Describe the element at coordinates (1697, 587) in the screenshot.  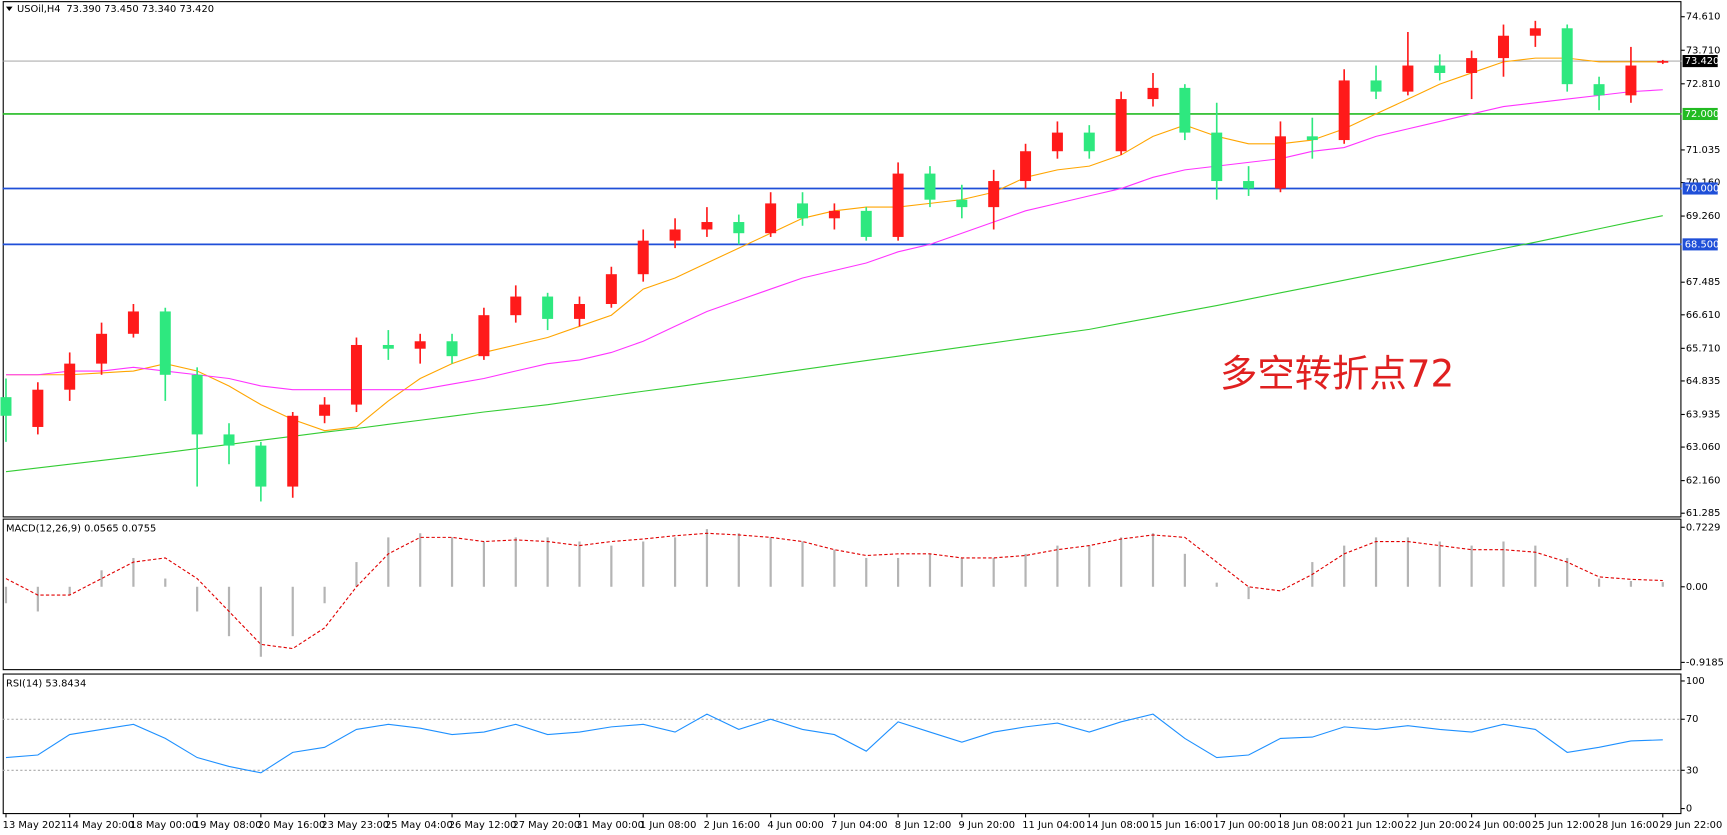
I see `y-tick-label: 0.00` at that location.